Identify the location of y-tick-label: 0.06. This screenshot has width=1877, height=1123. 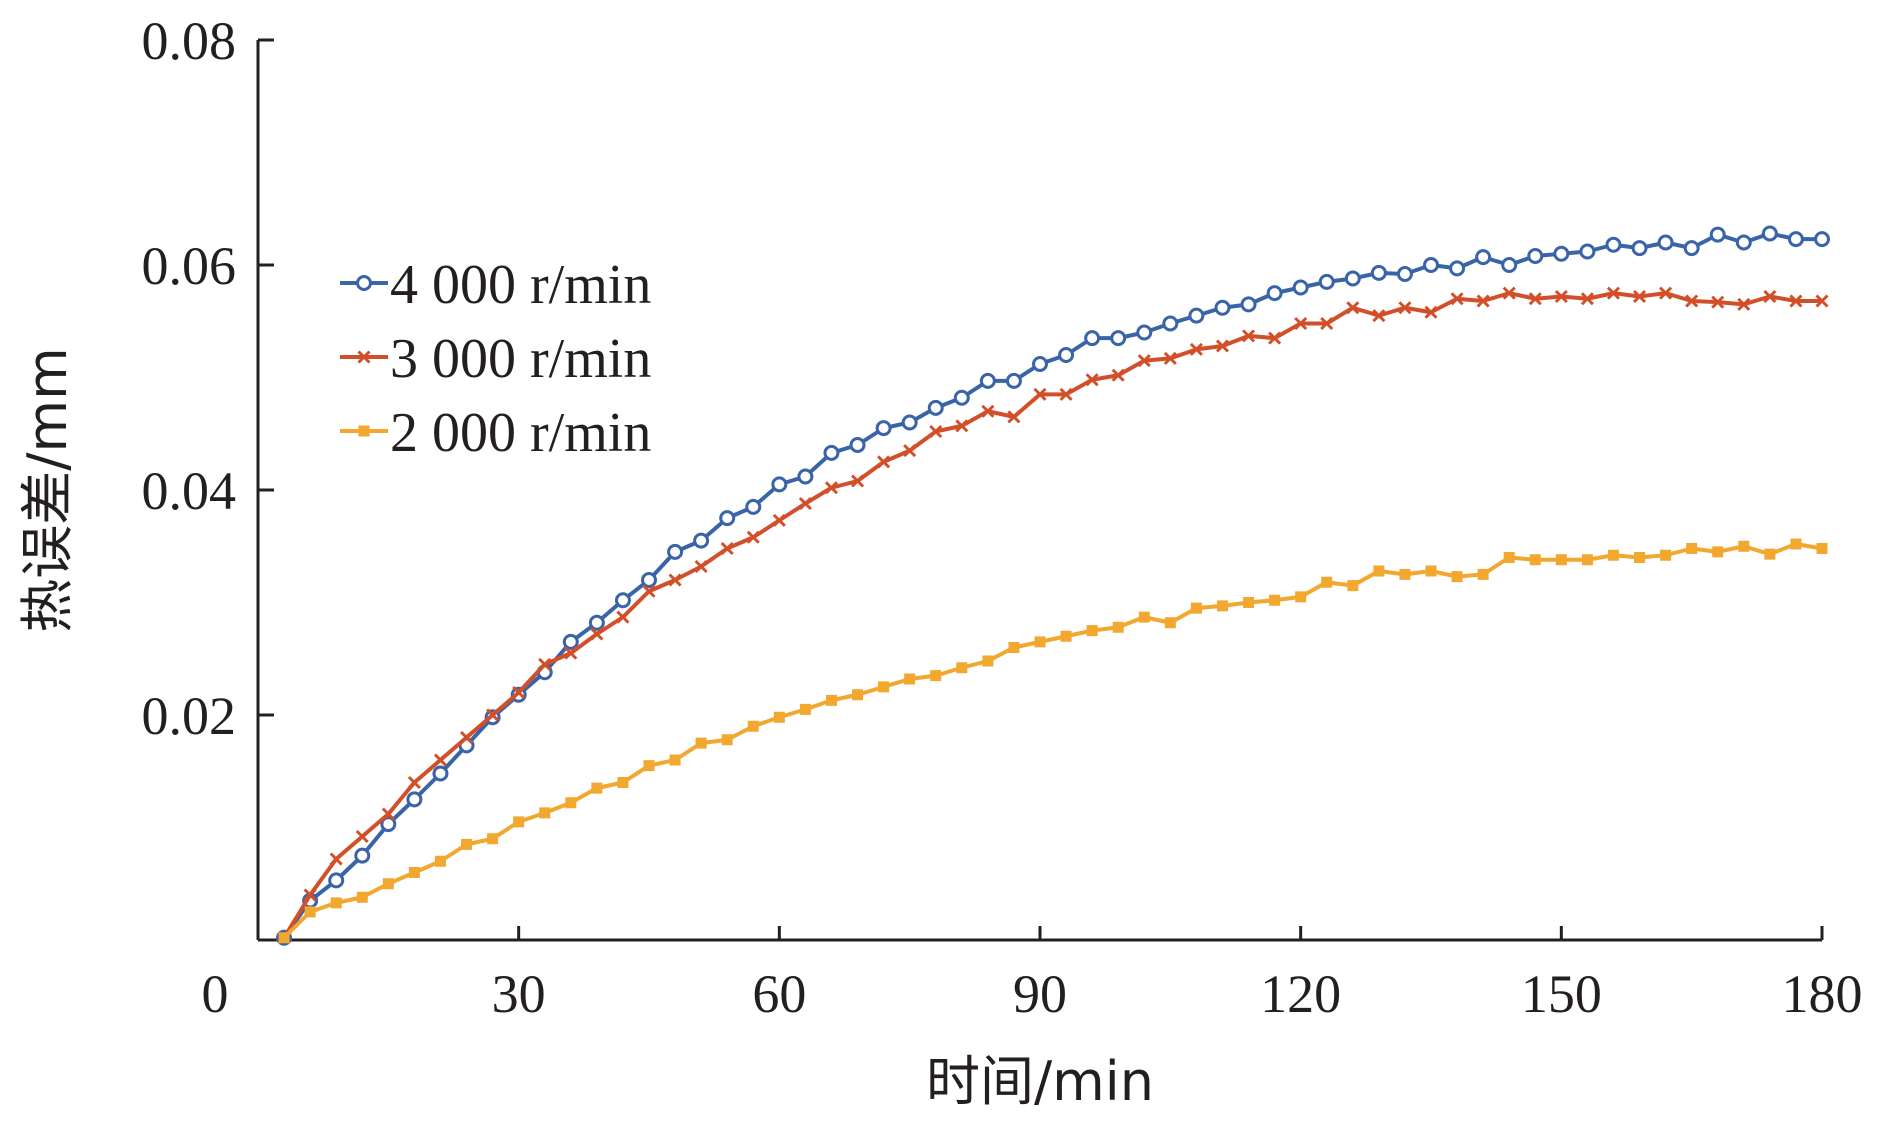
(189, 266).